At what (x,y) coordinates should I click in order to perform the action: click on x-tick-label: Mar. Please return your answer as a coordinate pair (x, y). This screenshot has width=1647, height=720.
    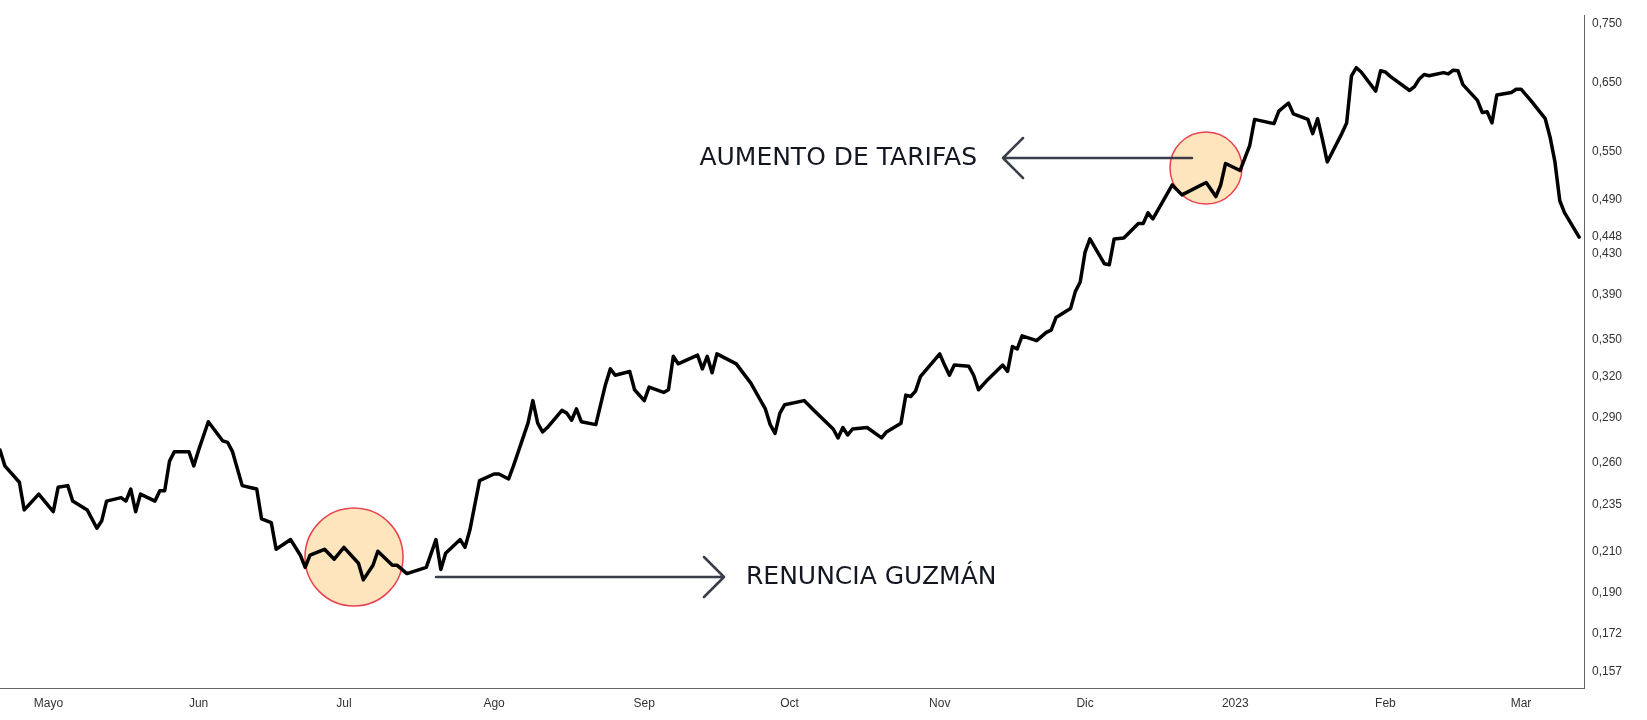
    Looking at the image, I should click on (1521, 702).